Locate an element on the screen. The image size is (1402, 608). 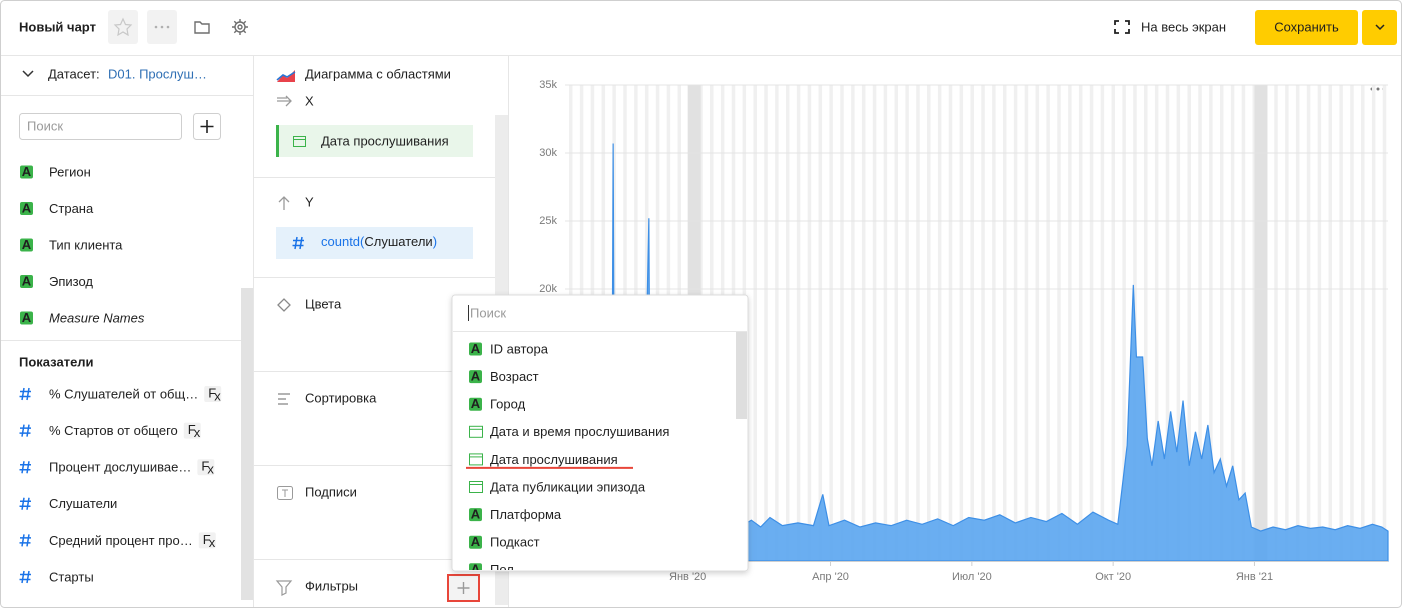
dimension-field: Measure Names is located at coordinates (97, 317).